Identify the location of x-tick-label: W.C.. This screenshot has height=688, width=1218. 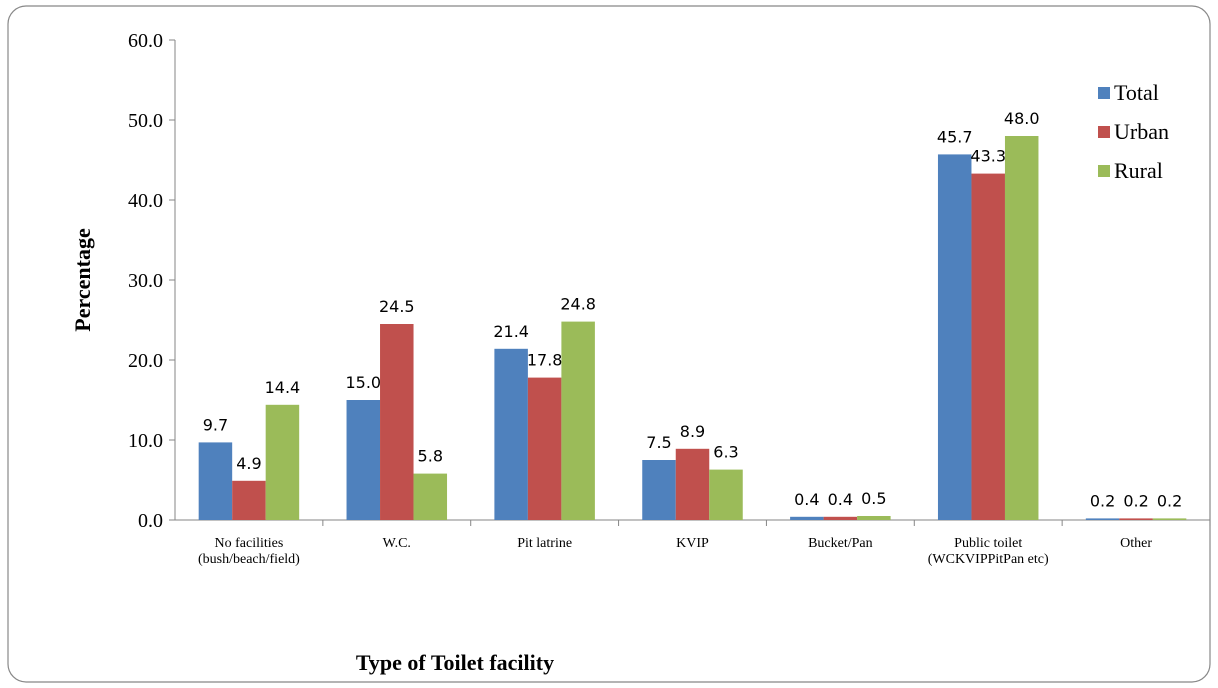
(396, 543).